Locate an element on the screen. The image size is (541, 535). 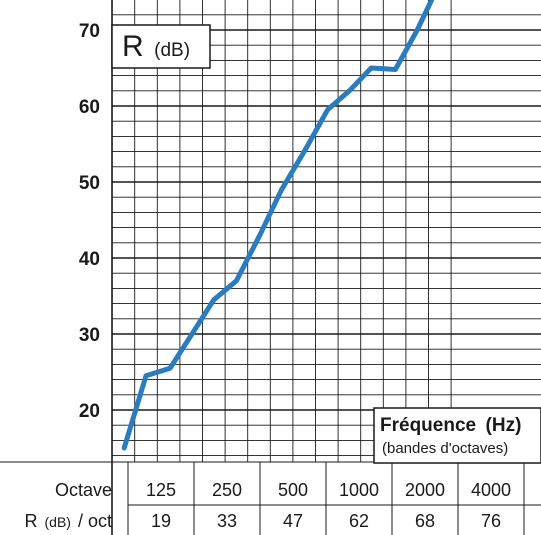
title-unit: (dB) is located at coordinates (172, 50).